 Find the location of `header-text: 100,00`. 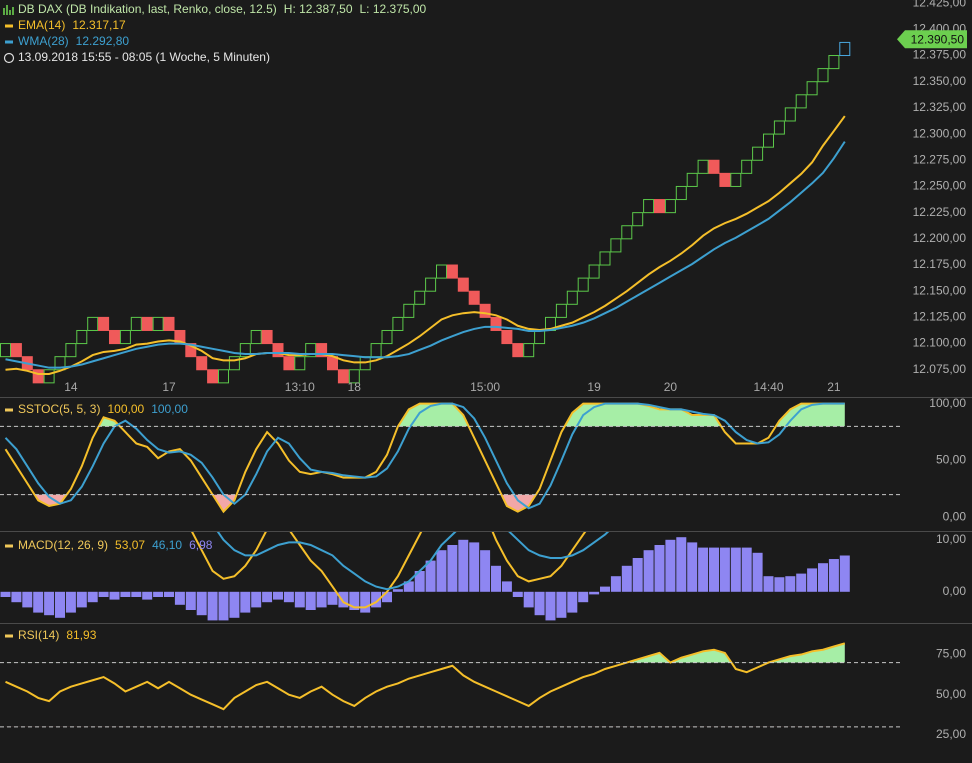

header-text: 100,00 is located at coordinates (125, 409).